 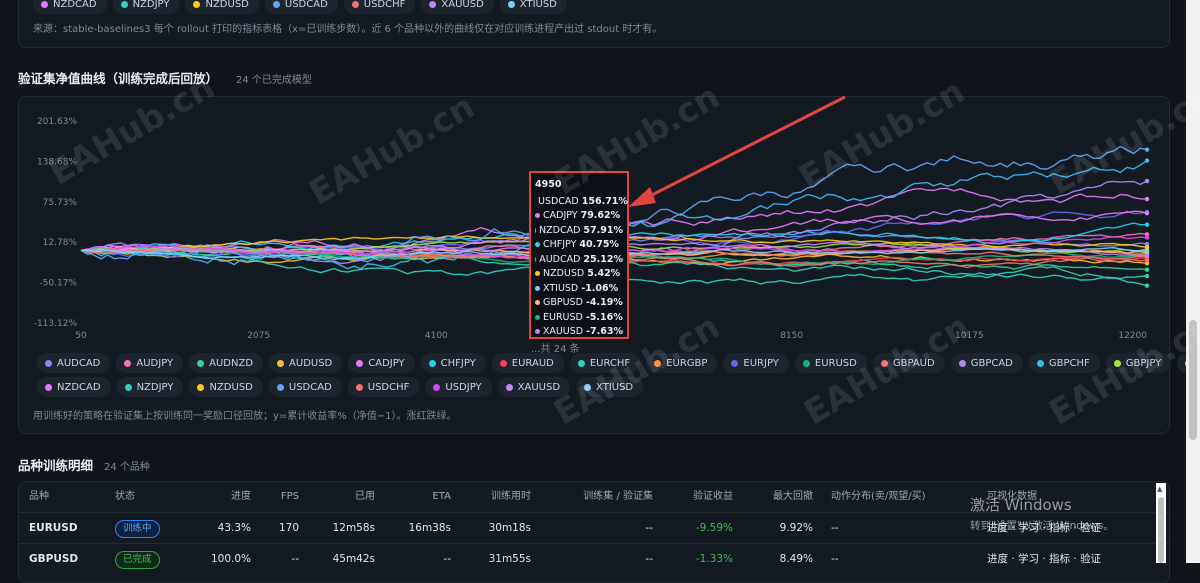 I want to click on detail-section-subtitle: 24 个品种, so click(x=127, y=467).